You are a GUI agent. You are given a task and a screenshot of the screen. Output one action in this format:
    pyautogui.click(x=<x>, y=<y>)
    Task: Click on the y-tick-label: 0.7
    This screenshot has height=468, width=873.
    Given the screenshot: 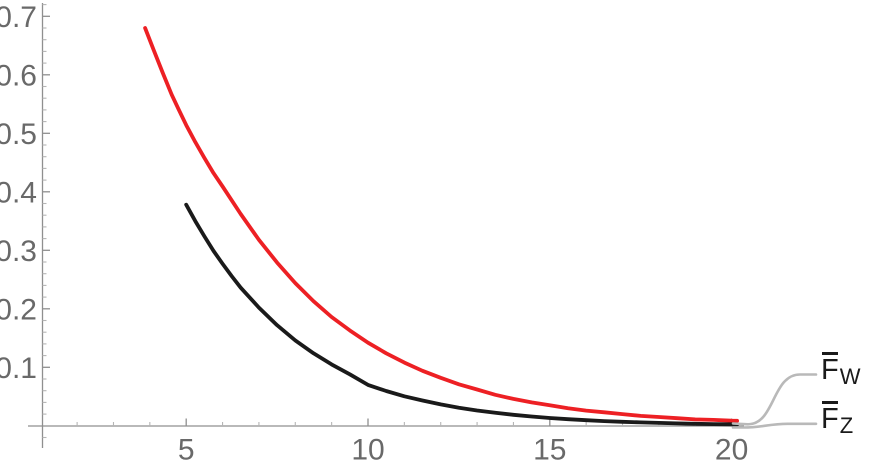 What is the action you would take?
    pyautogui.click(x=18, y=17)
    